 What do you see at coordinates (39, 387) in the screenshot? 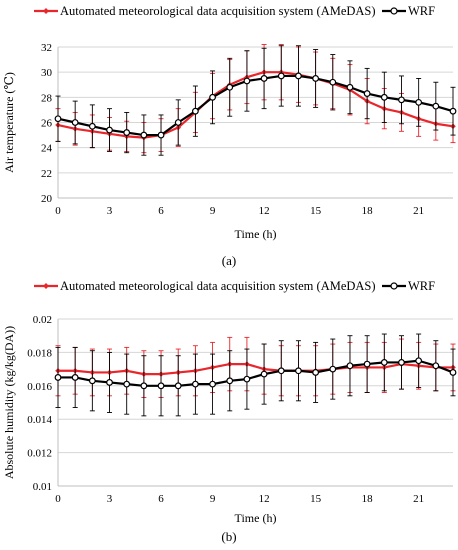
I see `y-tick-label: 0.016` at bounding box center [39, 387].